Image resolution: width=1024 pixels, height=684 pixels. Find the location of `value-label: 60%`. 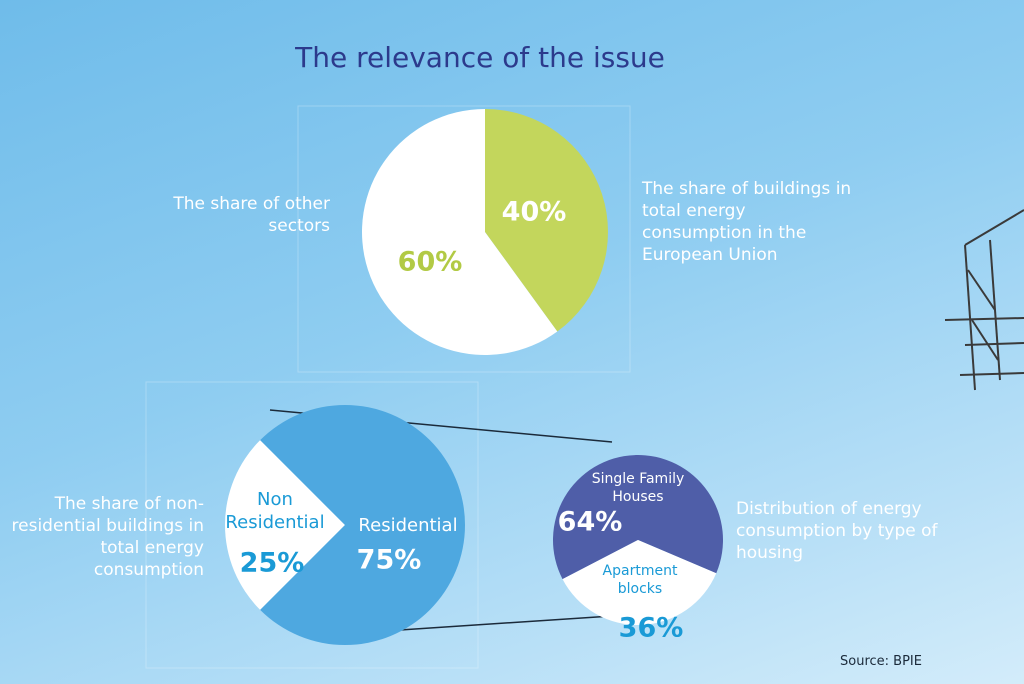

value-label: 60% is located at coordinates (430, 262).